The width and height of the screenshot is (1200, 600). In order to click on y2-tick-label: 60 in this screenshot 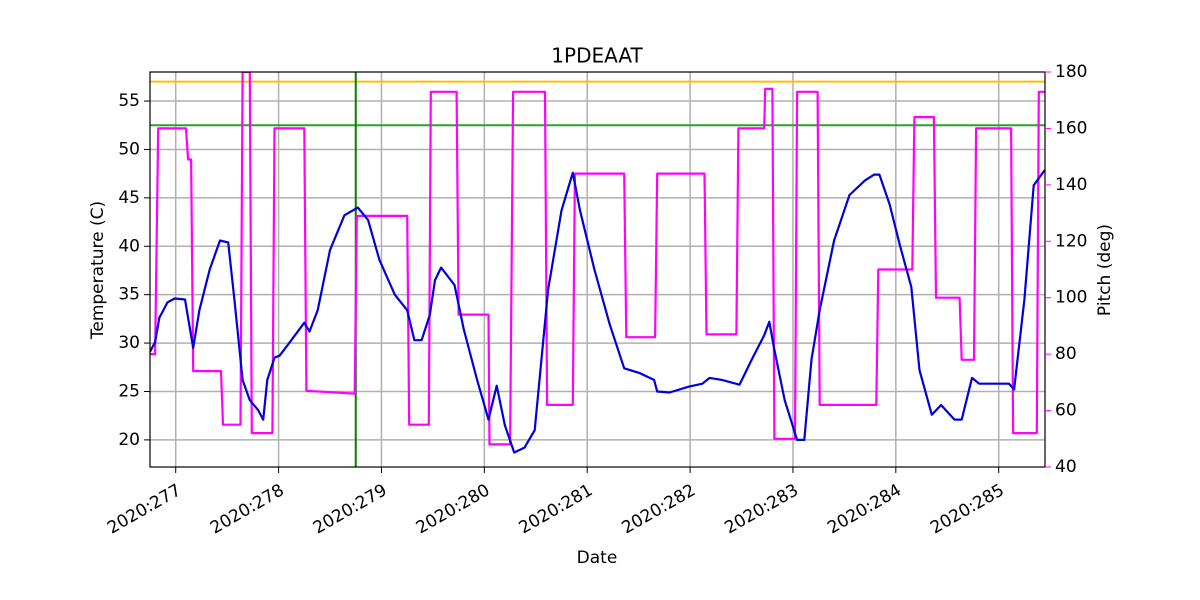, I will do `click(1066, 411)`.